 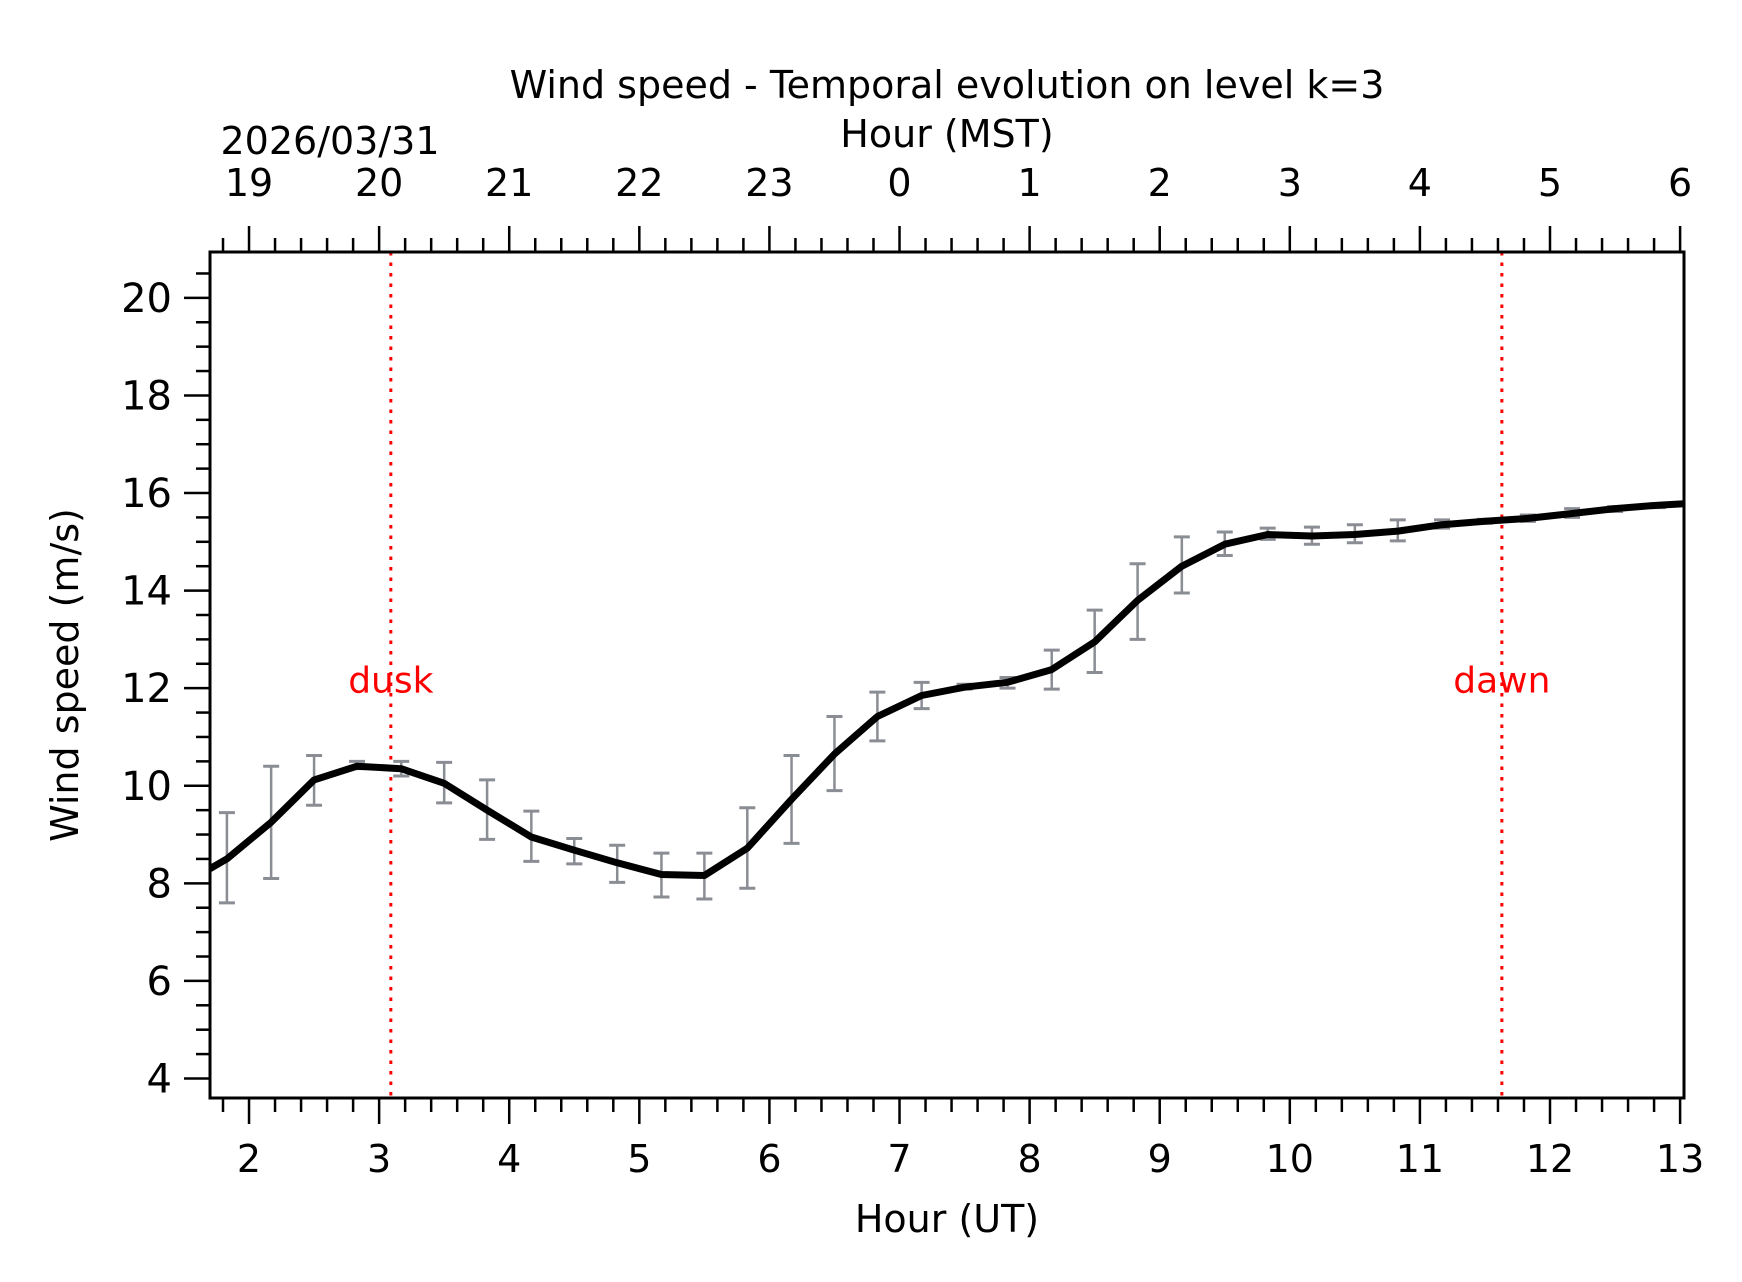 What do you see at coordinates (146, 592) in the screenshot?
I see `y-tick-label: 14` at bounding box center [146, 592].